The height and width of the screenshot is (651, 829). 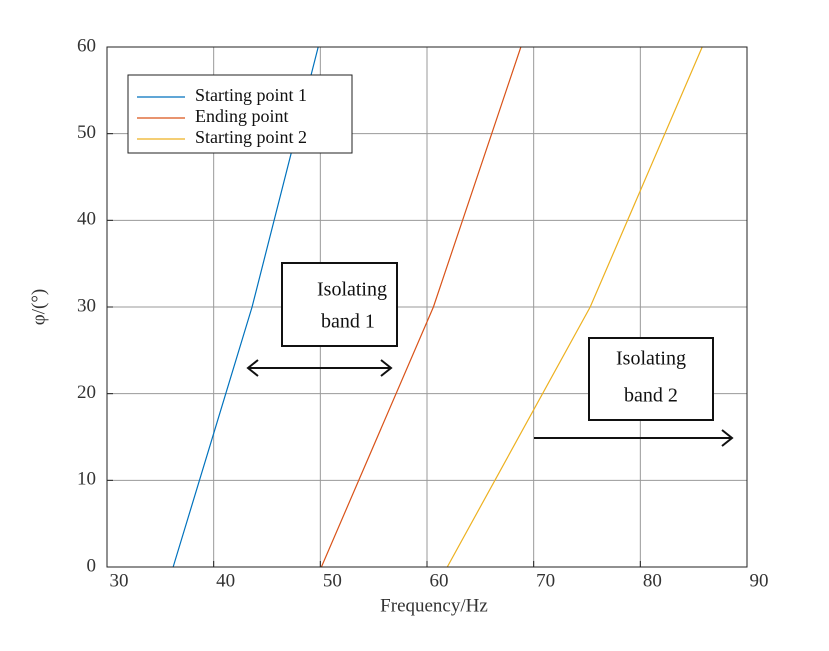 I want to click on y-axis-label: φ/(°), so click(x=38, y=307).